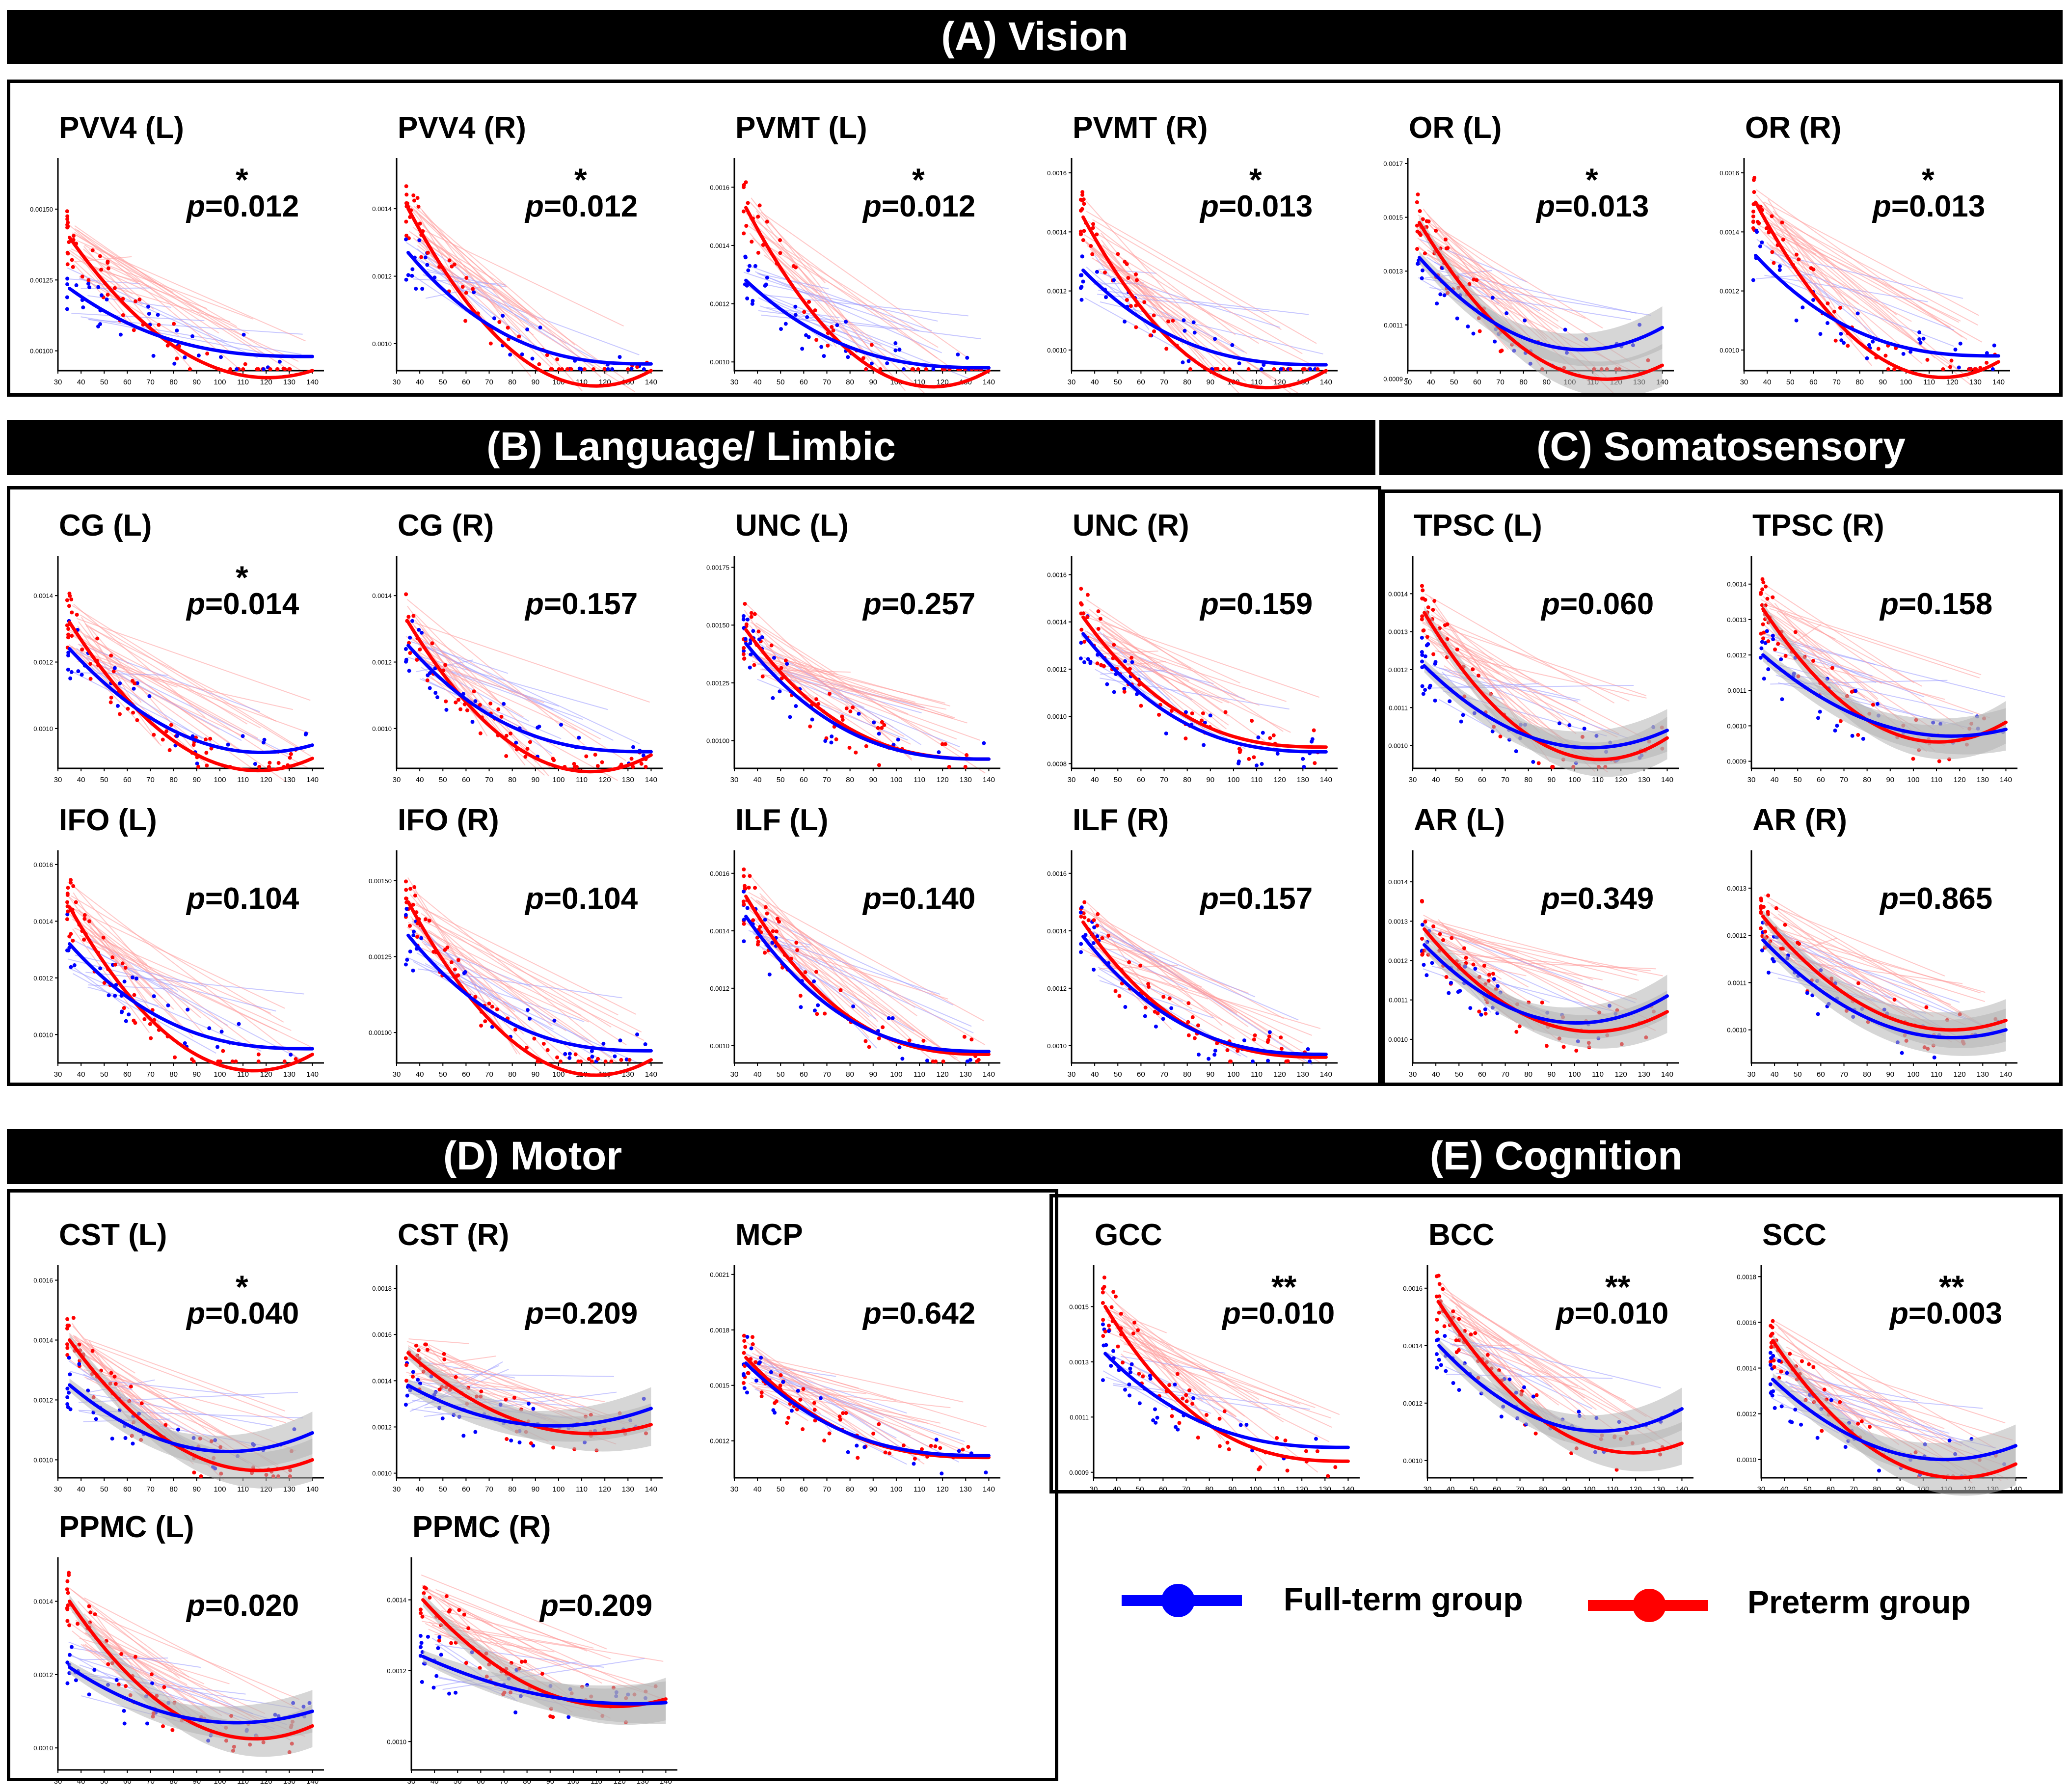 The height and width of the screenshot is (1792, 2069). I want to click on fullterm-confidence-band, so click(1560, 1393).